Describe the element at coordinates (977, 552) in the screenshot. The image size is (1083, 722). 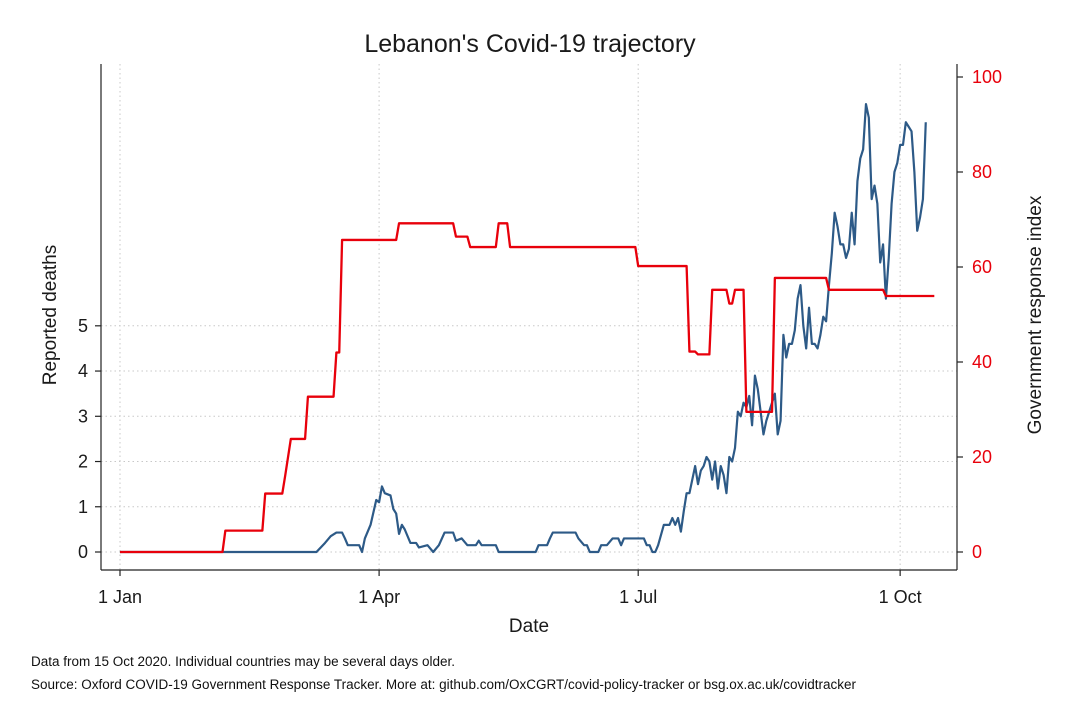
I see `right-tick-label: 0` at that location.